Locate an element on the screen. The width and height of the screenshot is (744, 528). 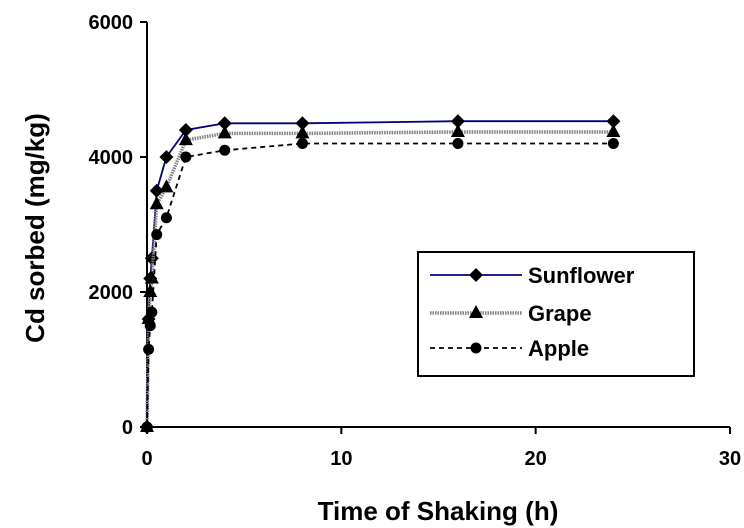
legend-marker-grape is located at coordinates (476, 311).